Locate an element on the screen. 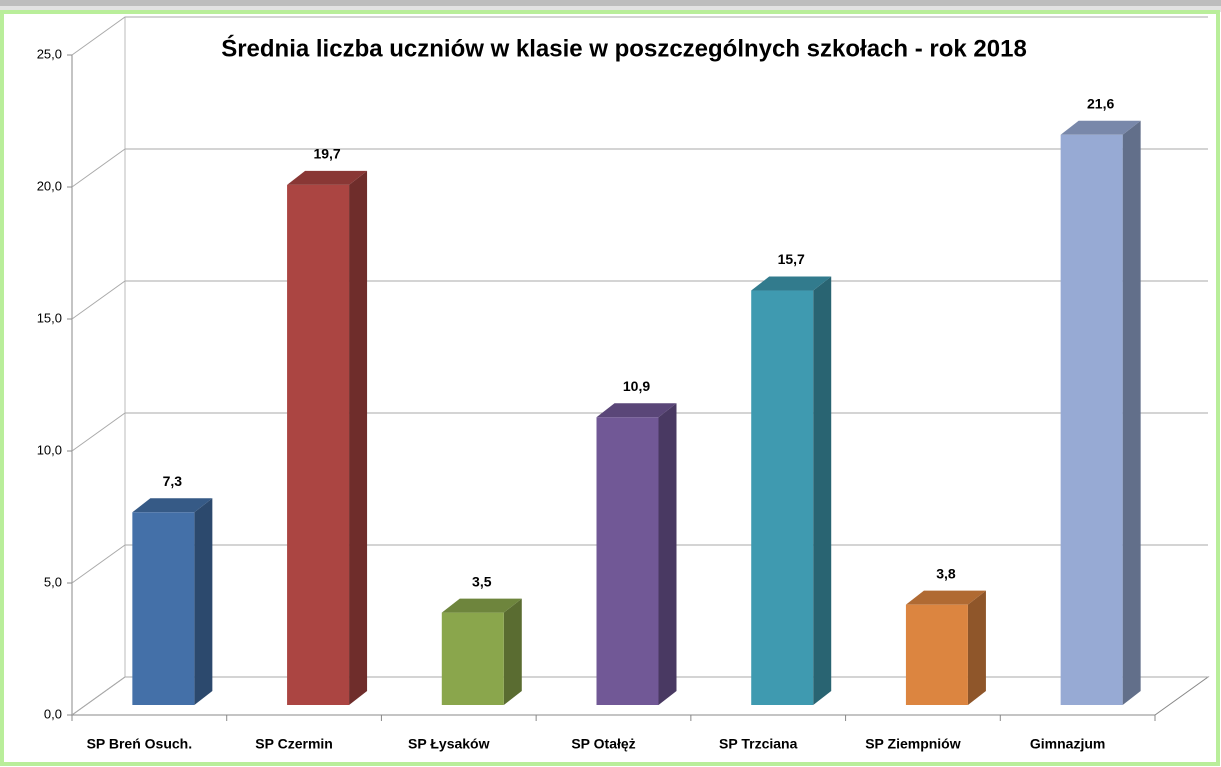  x-tick-label: SP Otałęż is located at coordinates (603, 744).